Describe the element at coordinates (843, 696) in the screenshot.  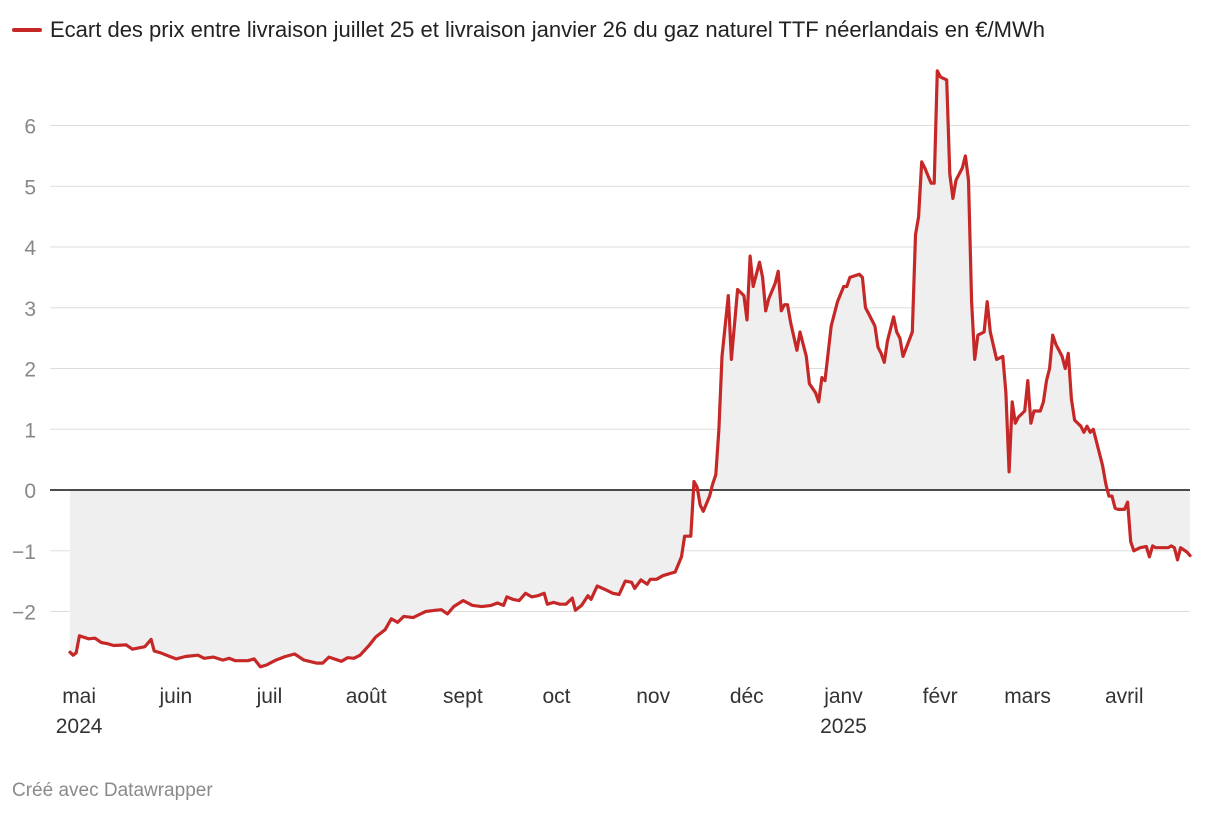
I see `x-tick-label: janv` at that location.